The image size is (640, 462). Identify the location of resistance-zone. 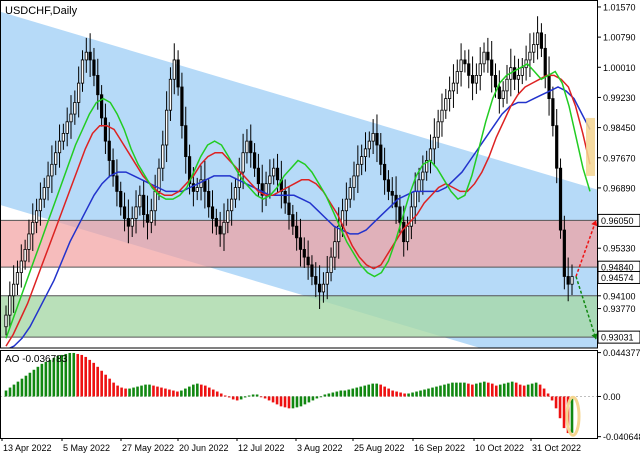
(298, 243).